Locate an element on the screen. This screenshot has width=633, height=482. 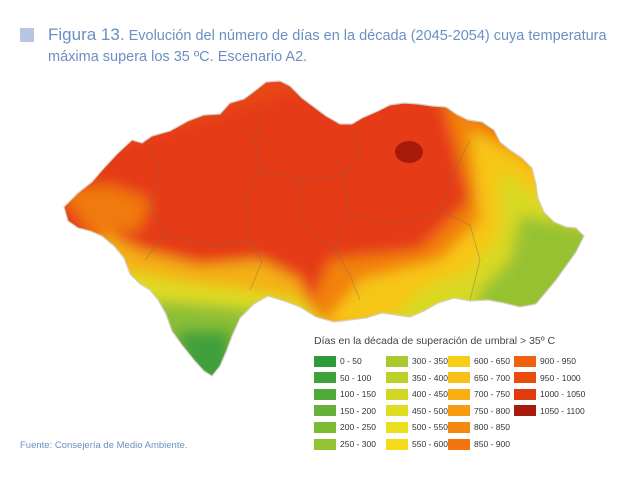
legend-label: 1000 - 1050 is located at coordinates (563, 394).